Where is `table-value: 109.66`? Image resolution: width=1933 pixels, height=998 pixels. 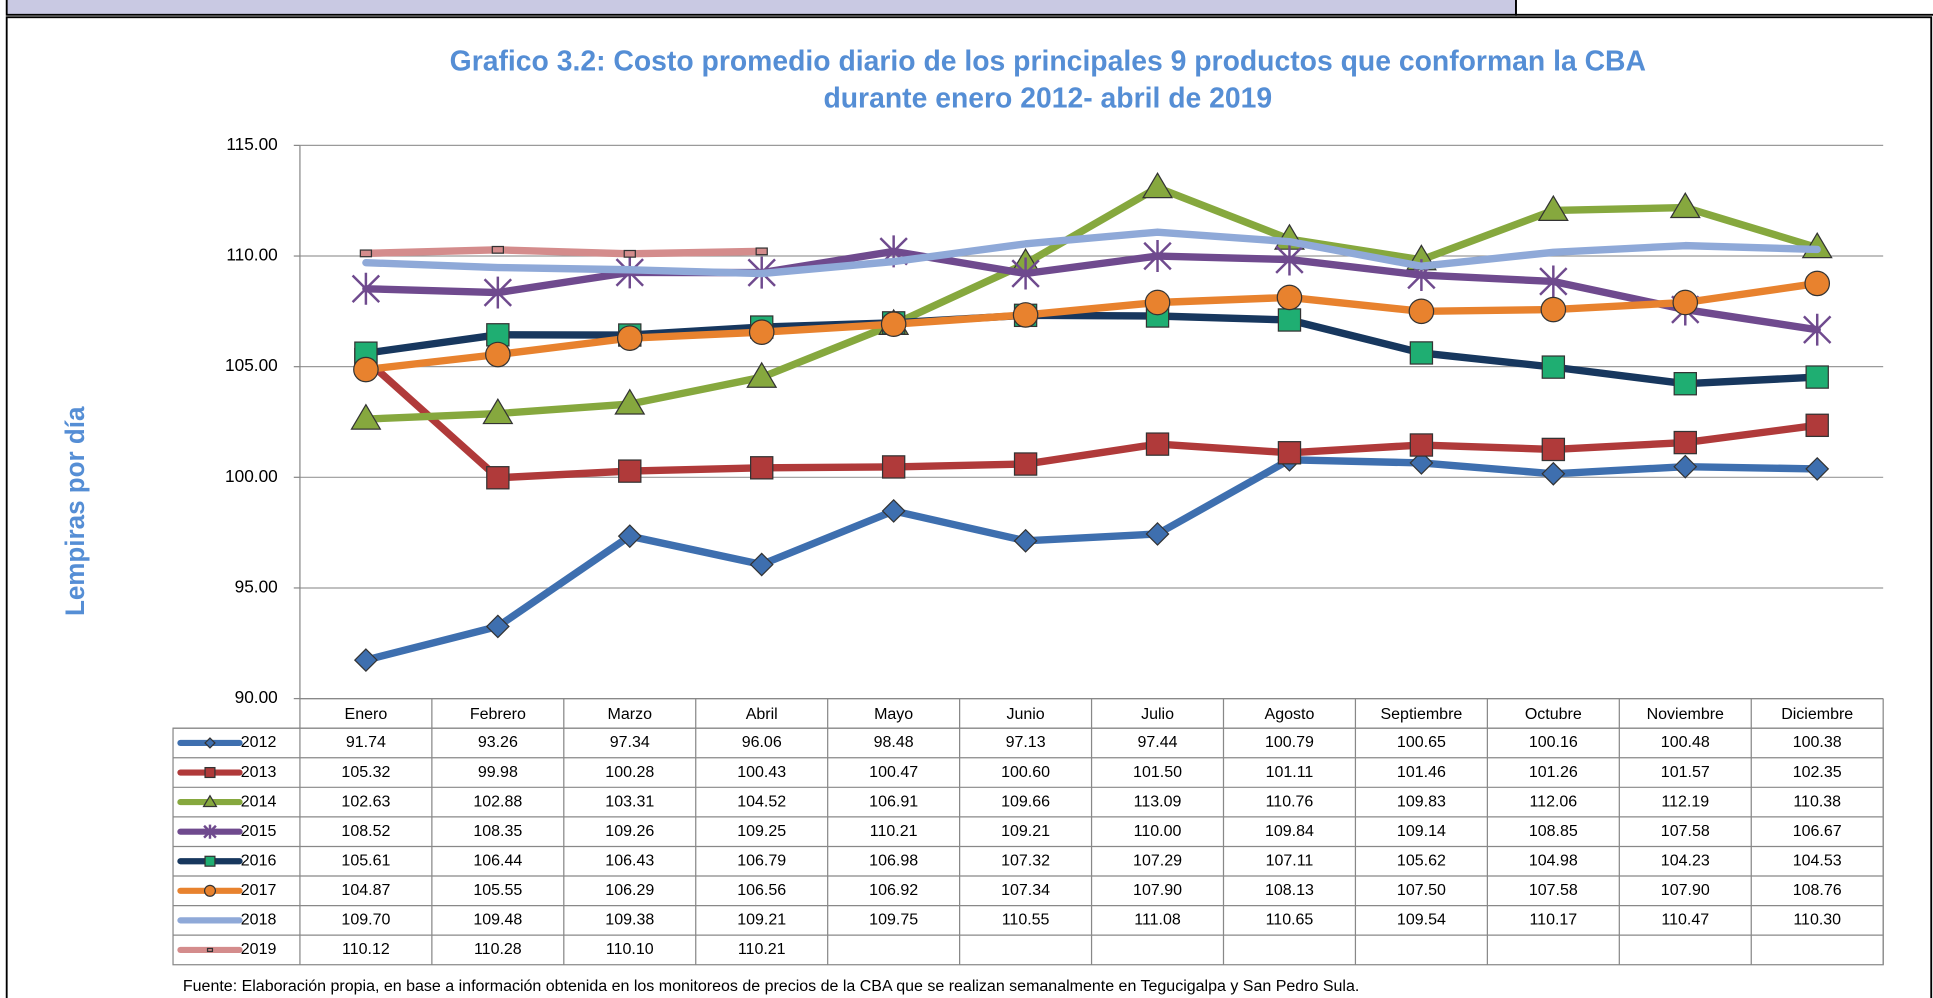
table-value: 109.66 is located at coordinates (1025, 801).